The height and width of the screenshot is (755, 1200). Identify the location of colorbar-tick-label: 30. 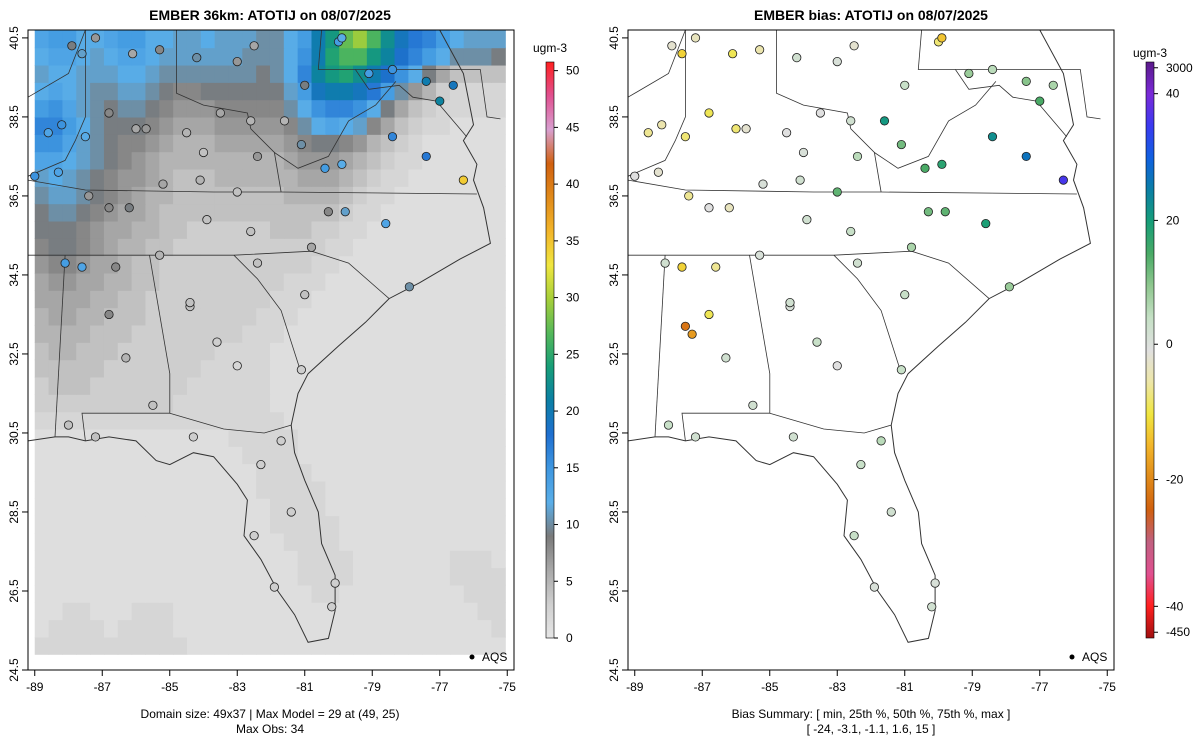
(573, 298).